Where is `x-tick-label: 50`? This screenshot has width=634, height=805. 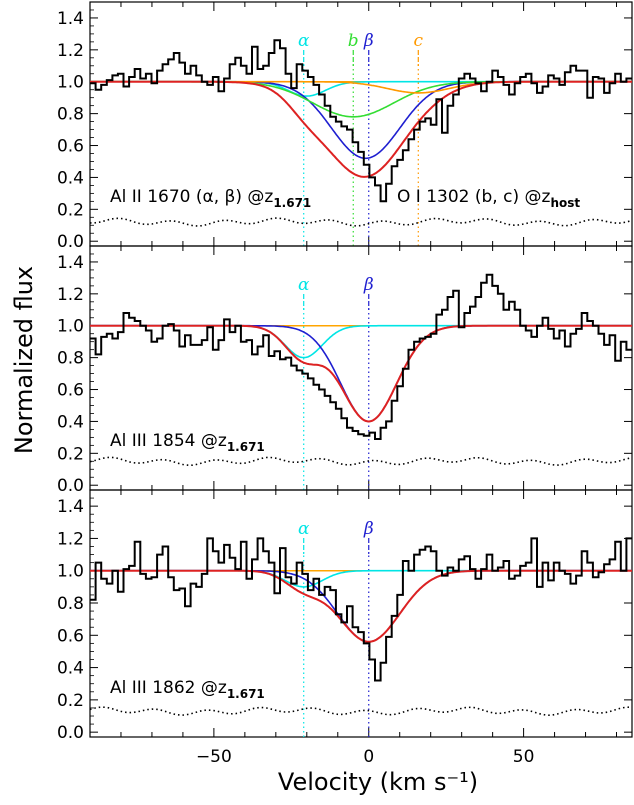 x-tick-label: 50 is located at coordinates (524, 757).